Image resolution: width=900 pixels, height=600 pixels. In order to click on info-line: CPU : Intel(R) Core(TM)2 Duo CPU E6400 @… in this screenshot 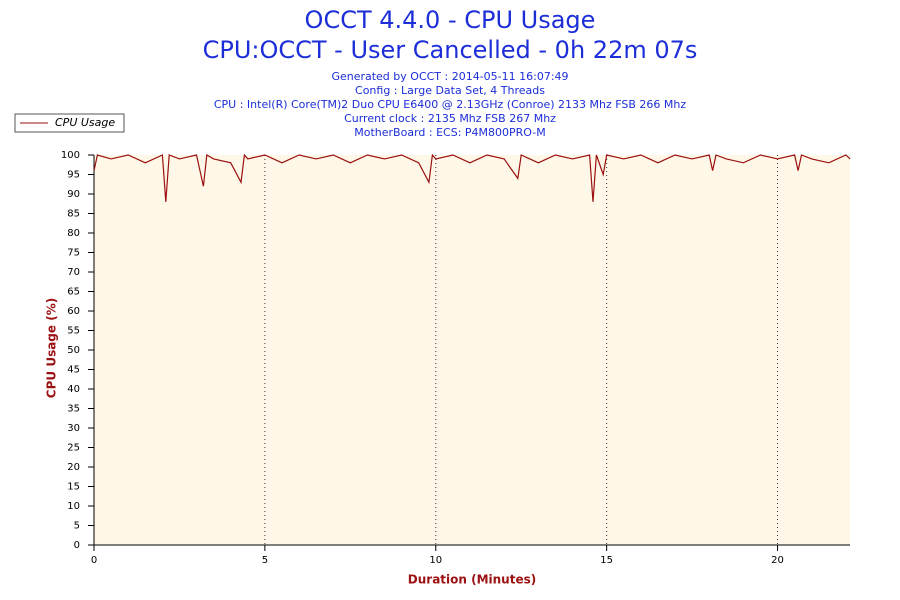, I will do `click(450, 104)`.